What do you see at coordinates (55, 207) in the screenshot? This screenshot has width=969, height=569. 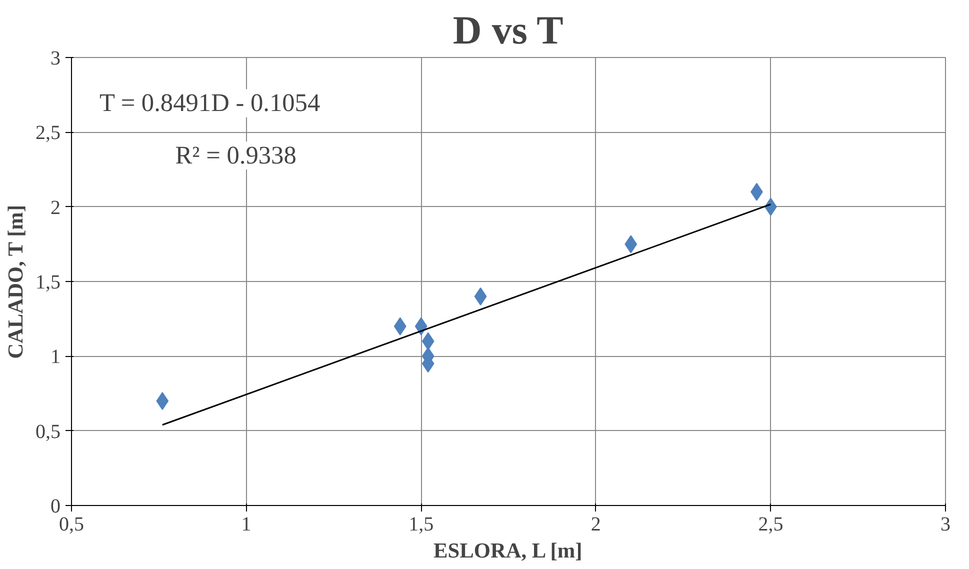 I see `y-tick-label: 2` at bounding box center [55, 207].